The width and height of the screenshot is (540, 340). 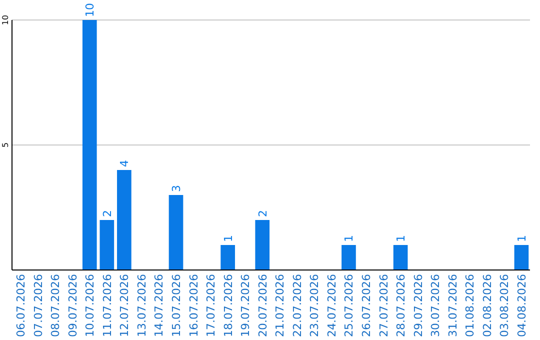 What do you see at coordinates (176, 305) in the screenshot?
I see `x-tick-label: 15.07.2026` at bounding box center [176, 305].